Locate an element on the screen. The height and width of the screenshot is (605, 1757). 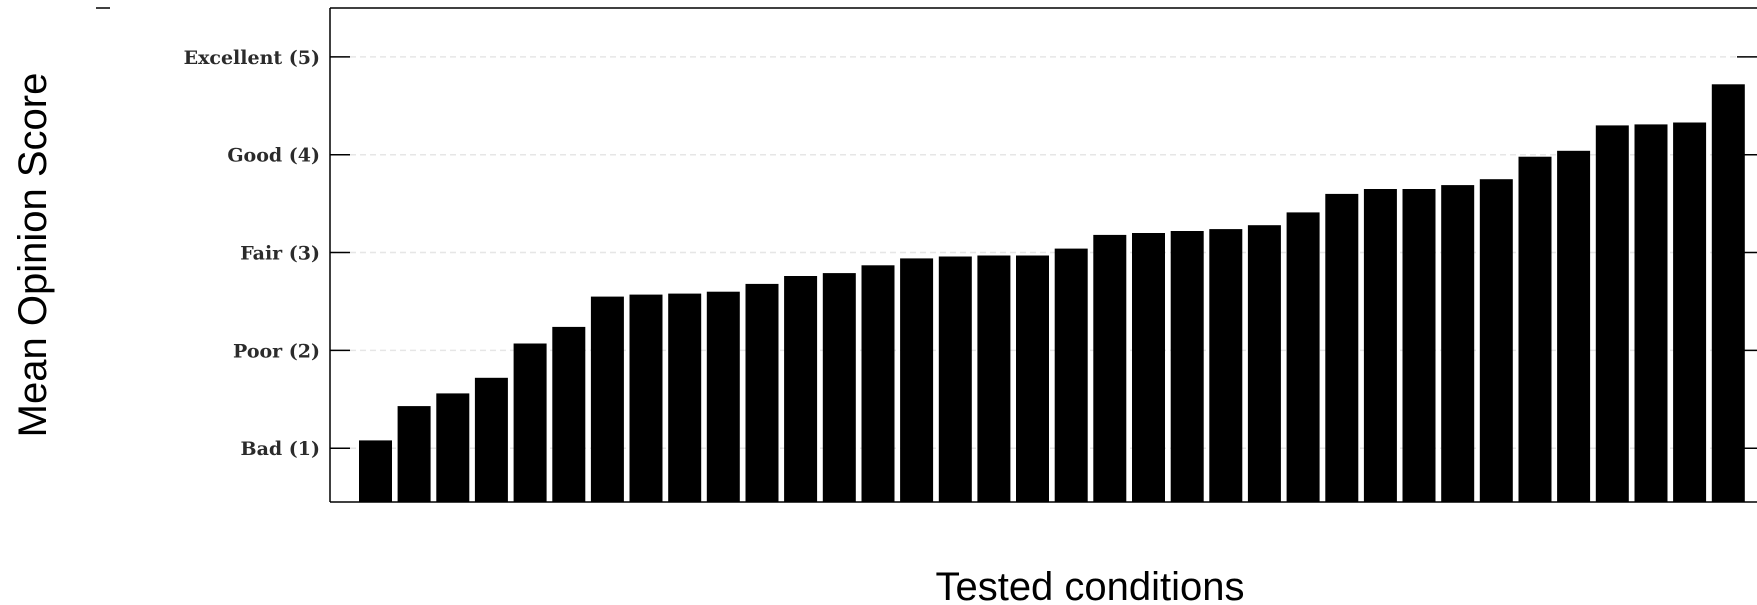
y-tick-label: Excellent (5) is located at coordinates (252, 58).